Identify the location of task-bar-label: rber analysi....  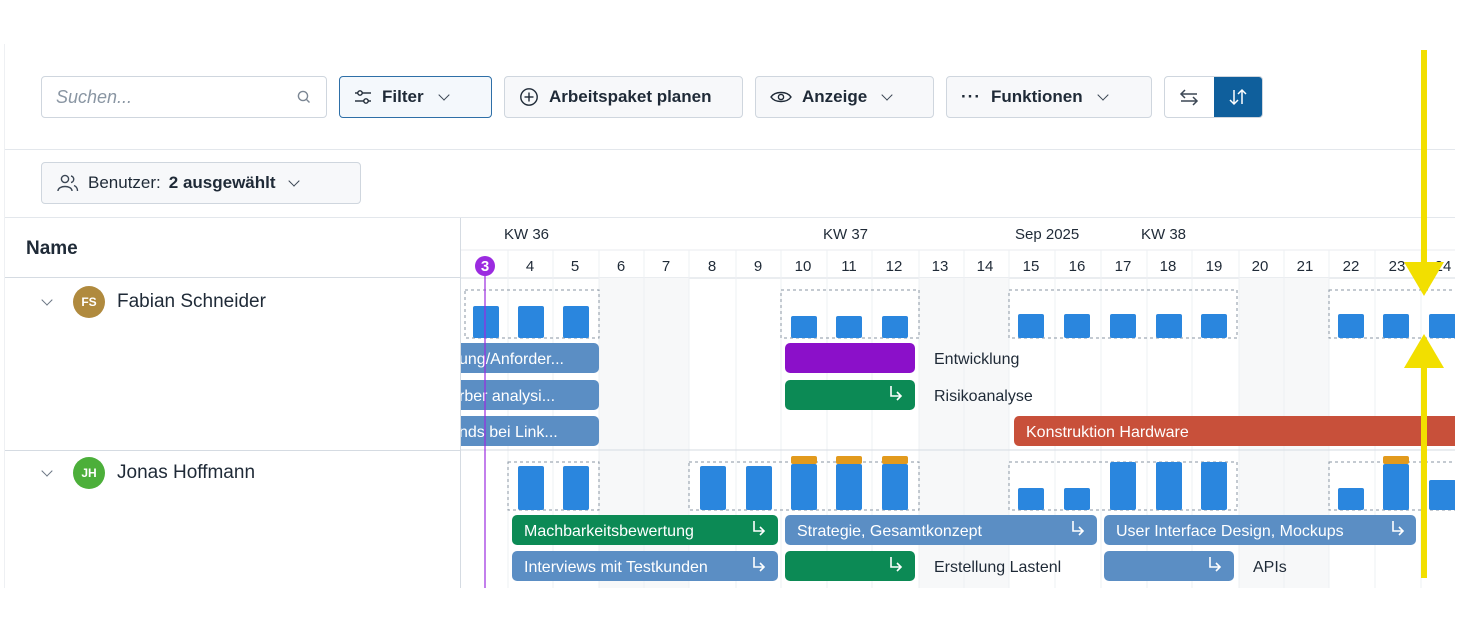
(508, 396).